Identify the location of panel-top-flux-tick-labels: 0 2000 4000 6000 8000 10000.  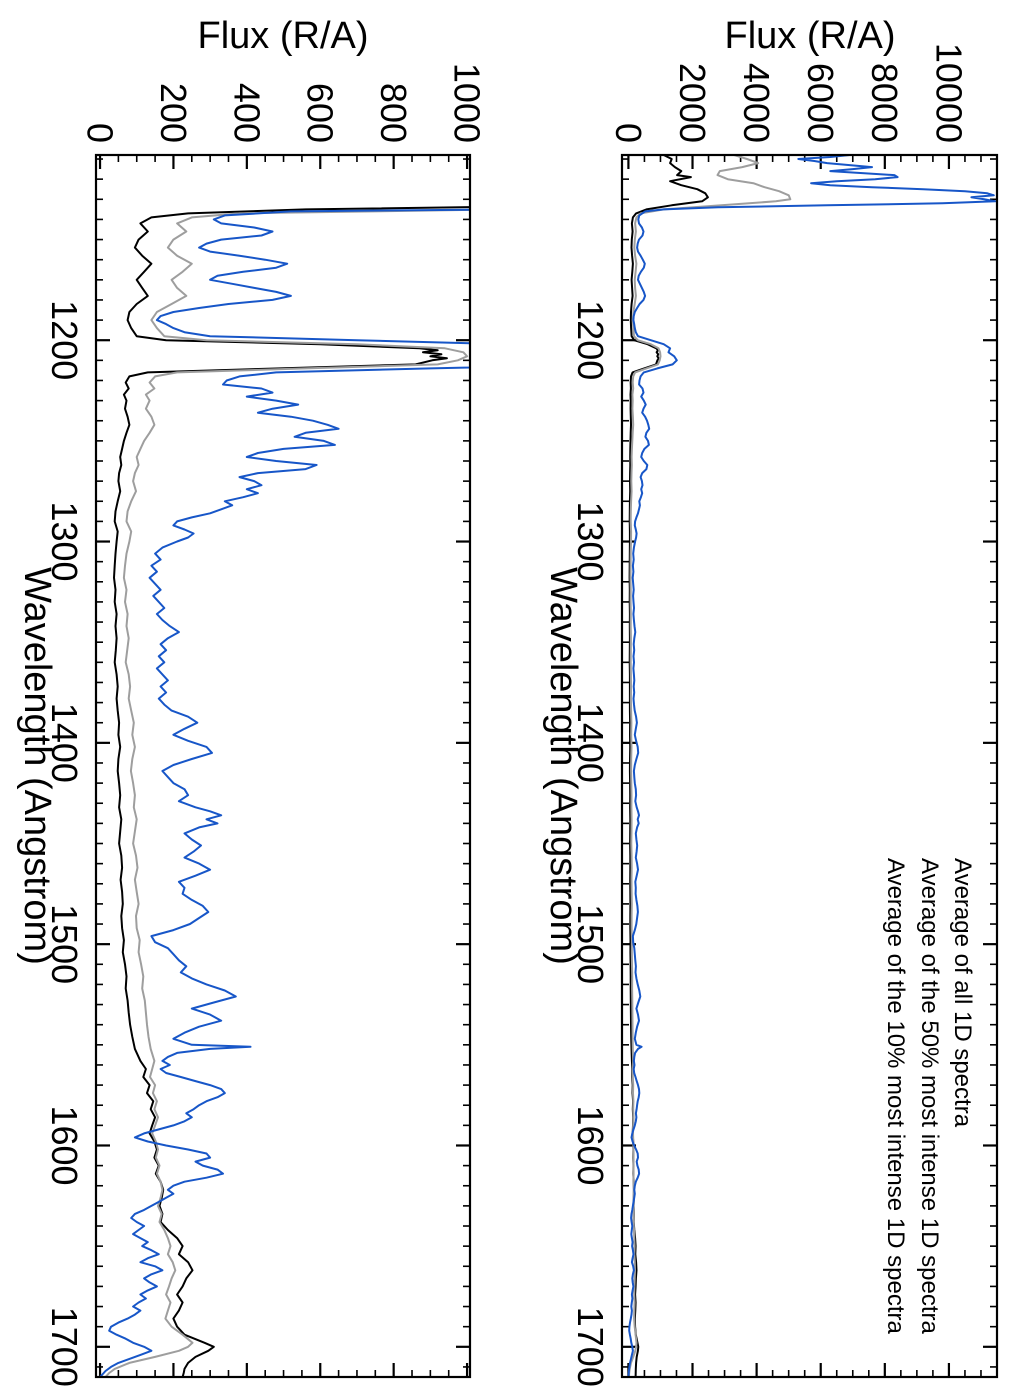
(789, 93).